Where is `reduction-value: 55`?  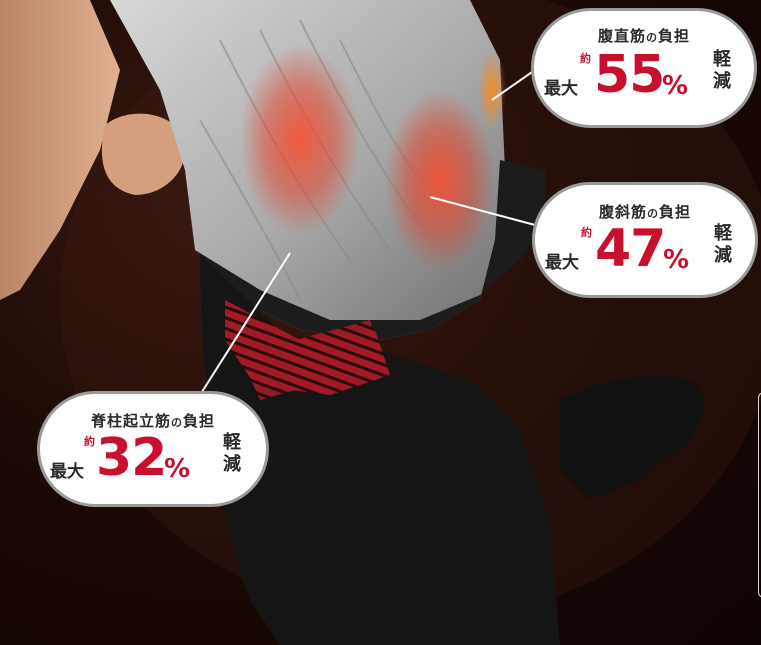
reduction-value: 55 is located at coordinates (629, 75).